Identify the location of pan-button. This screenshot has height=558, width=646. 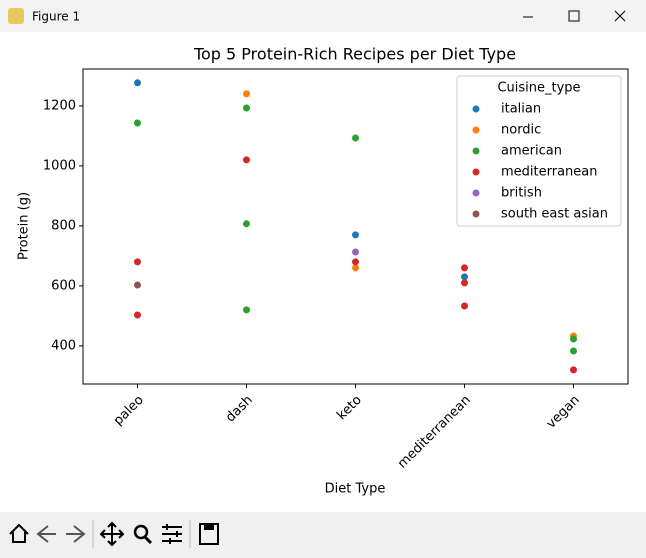
(112, 534).